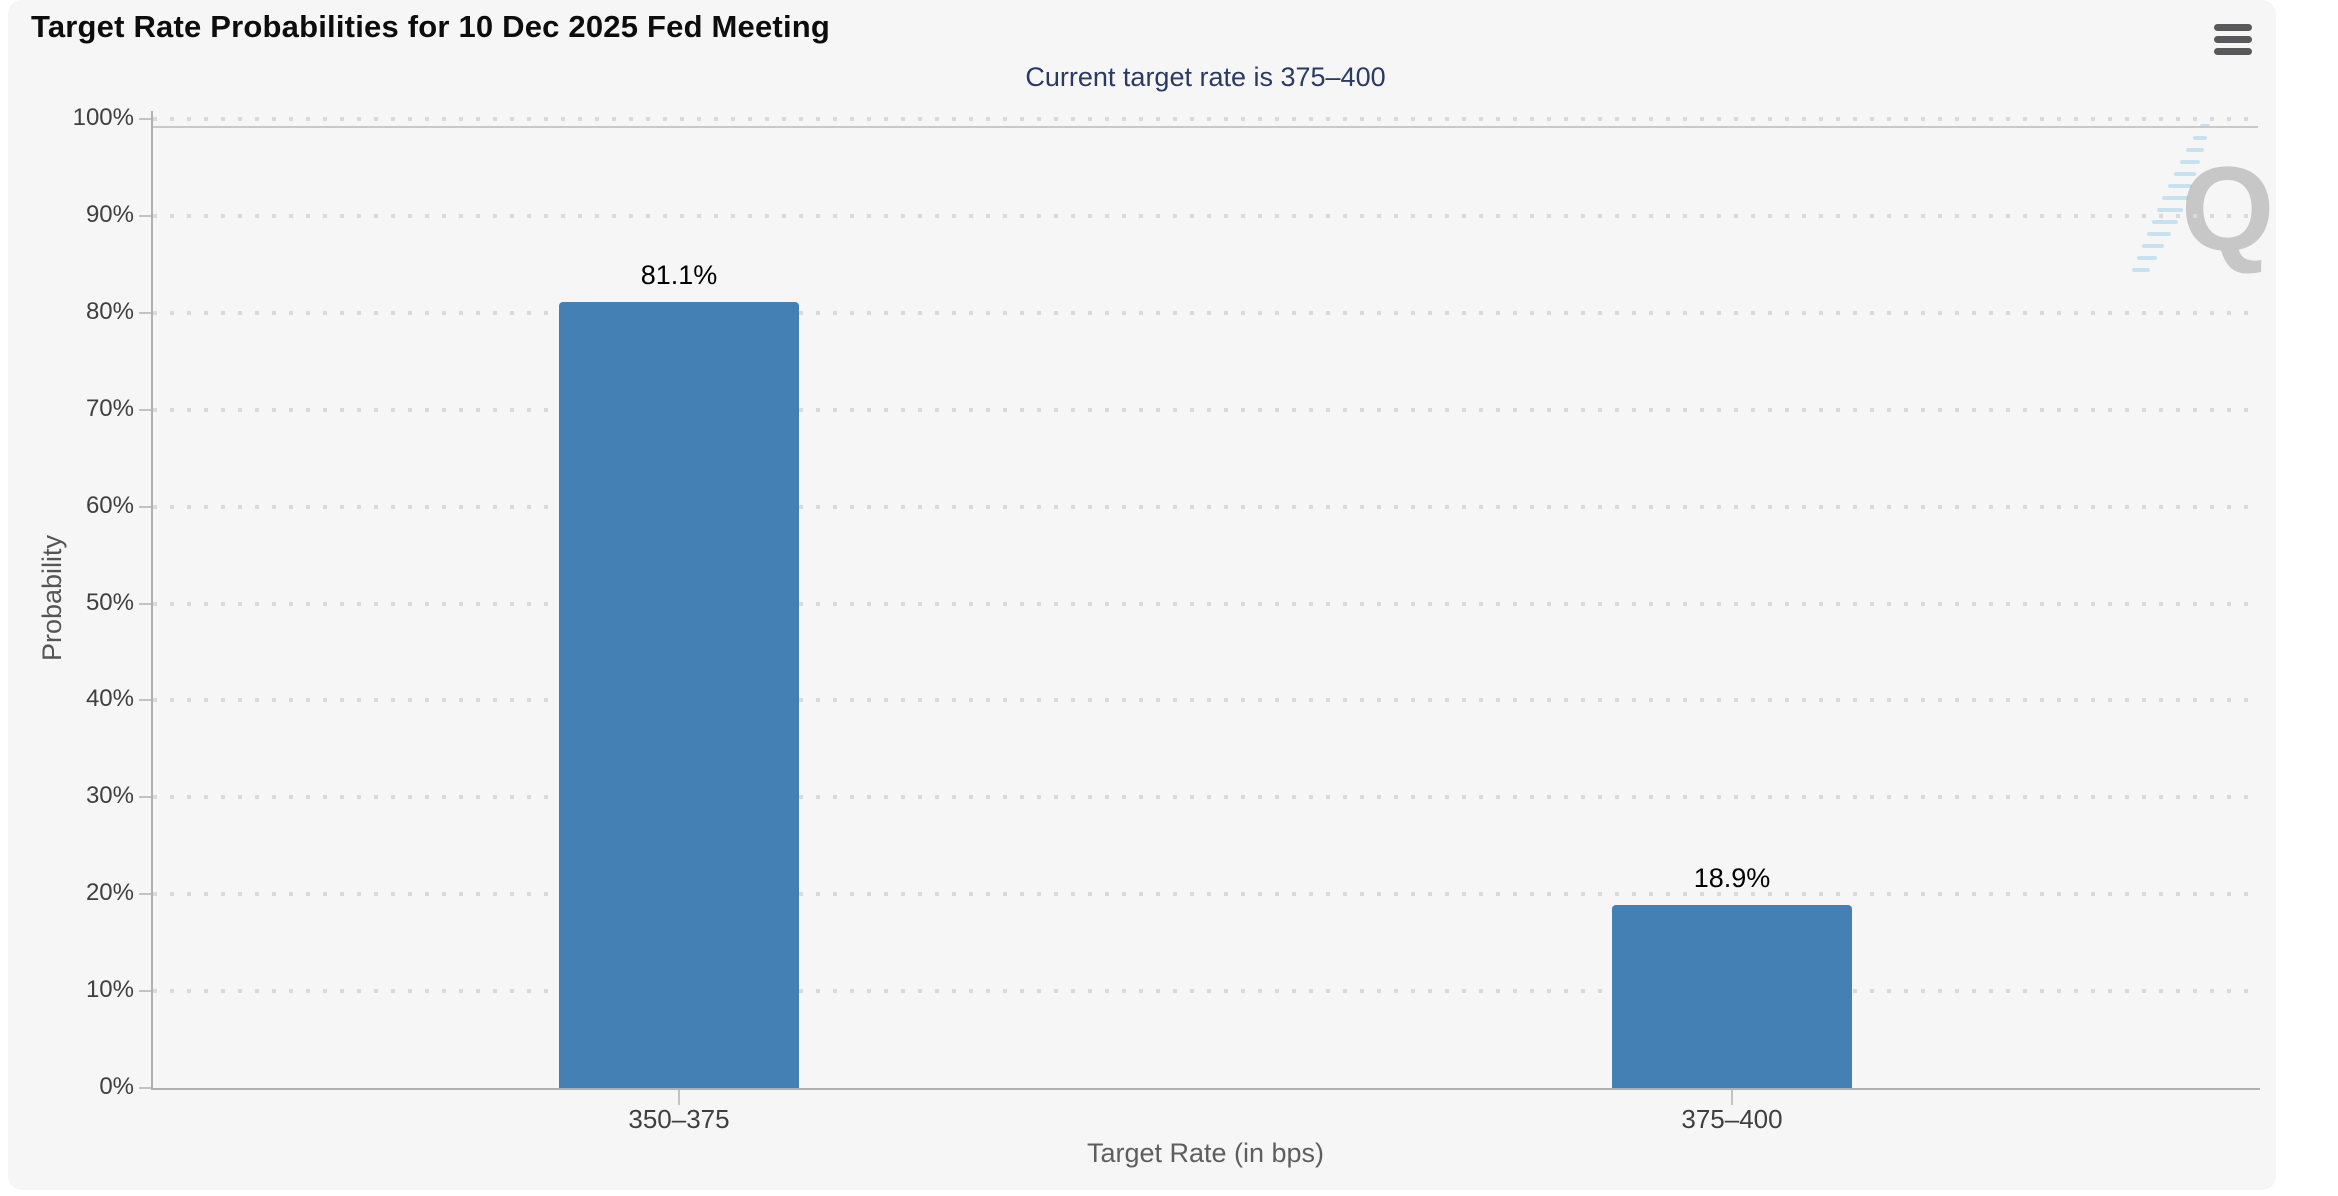 The width and height of the screenshot is (2338, 1196). Describe the element at coordinates (109, 505) in the screenshot. I see `y-tick-label: 60%` at that location.